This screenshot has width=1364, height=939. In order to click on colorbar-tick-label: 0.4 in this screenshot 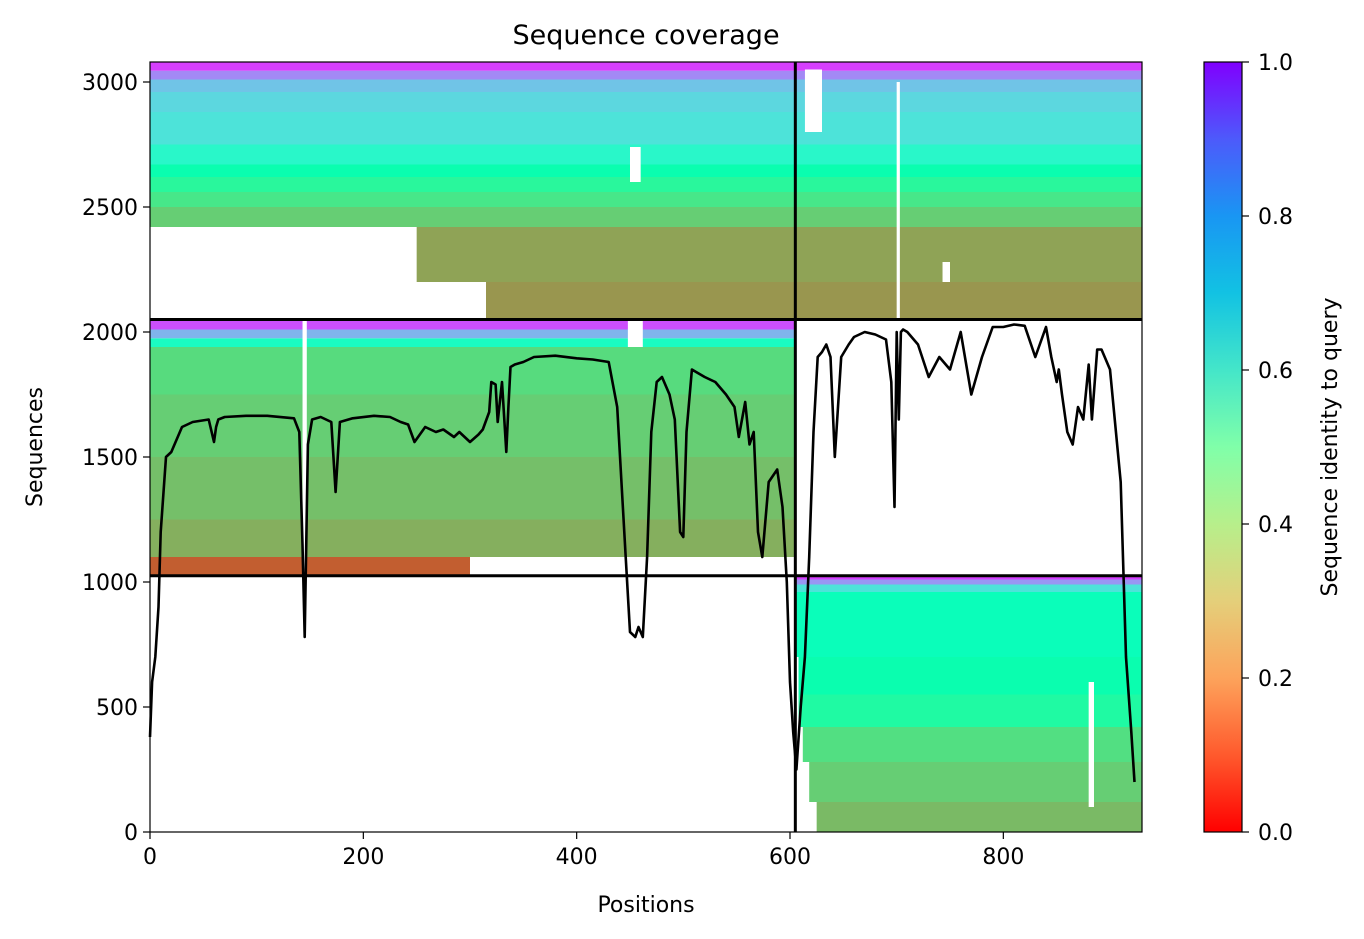, I will do `click(1275, 525)`.